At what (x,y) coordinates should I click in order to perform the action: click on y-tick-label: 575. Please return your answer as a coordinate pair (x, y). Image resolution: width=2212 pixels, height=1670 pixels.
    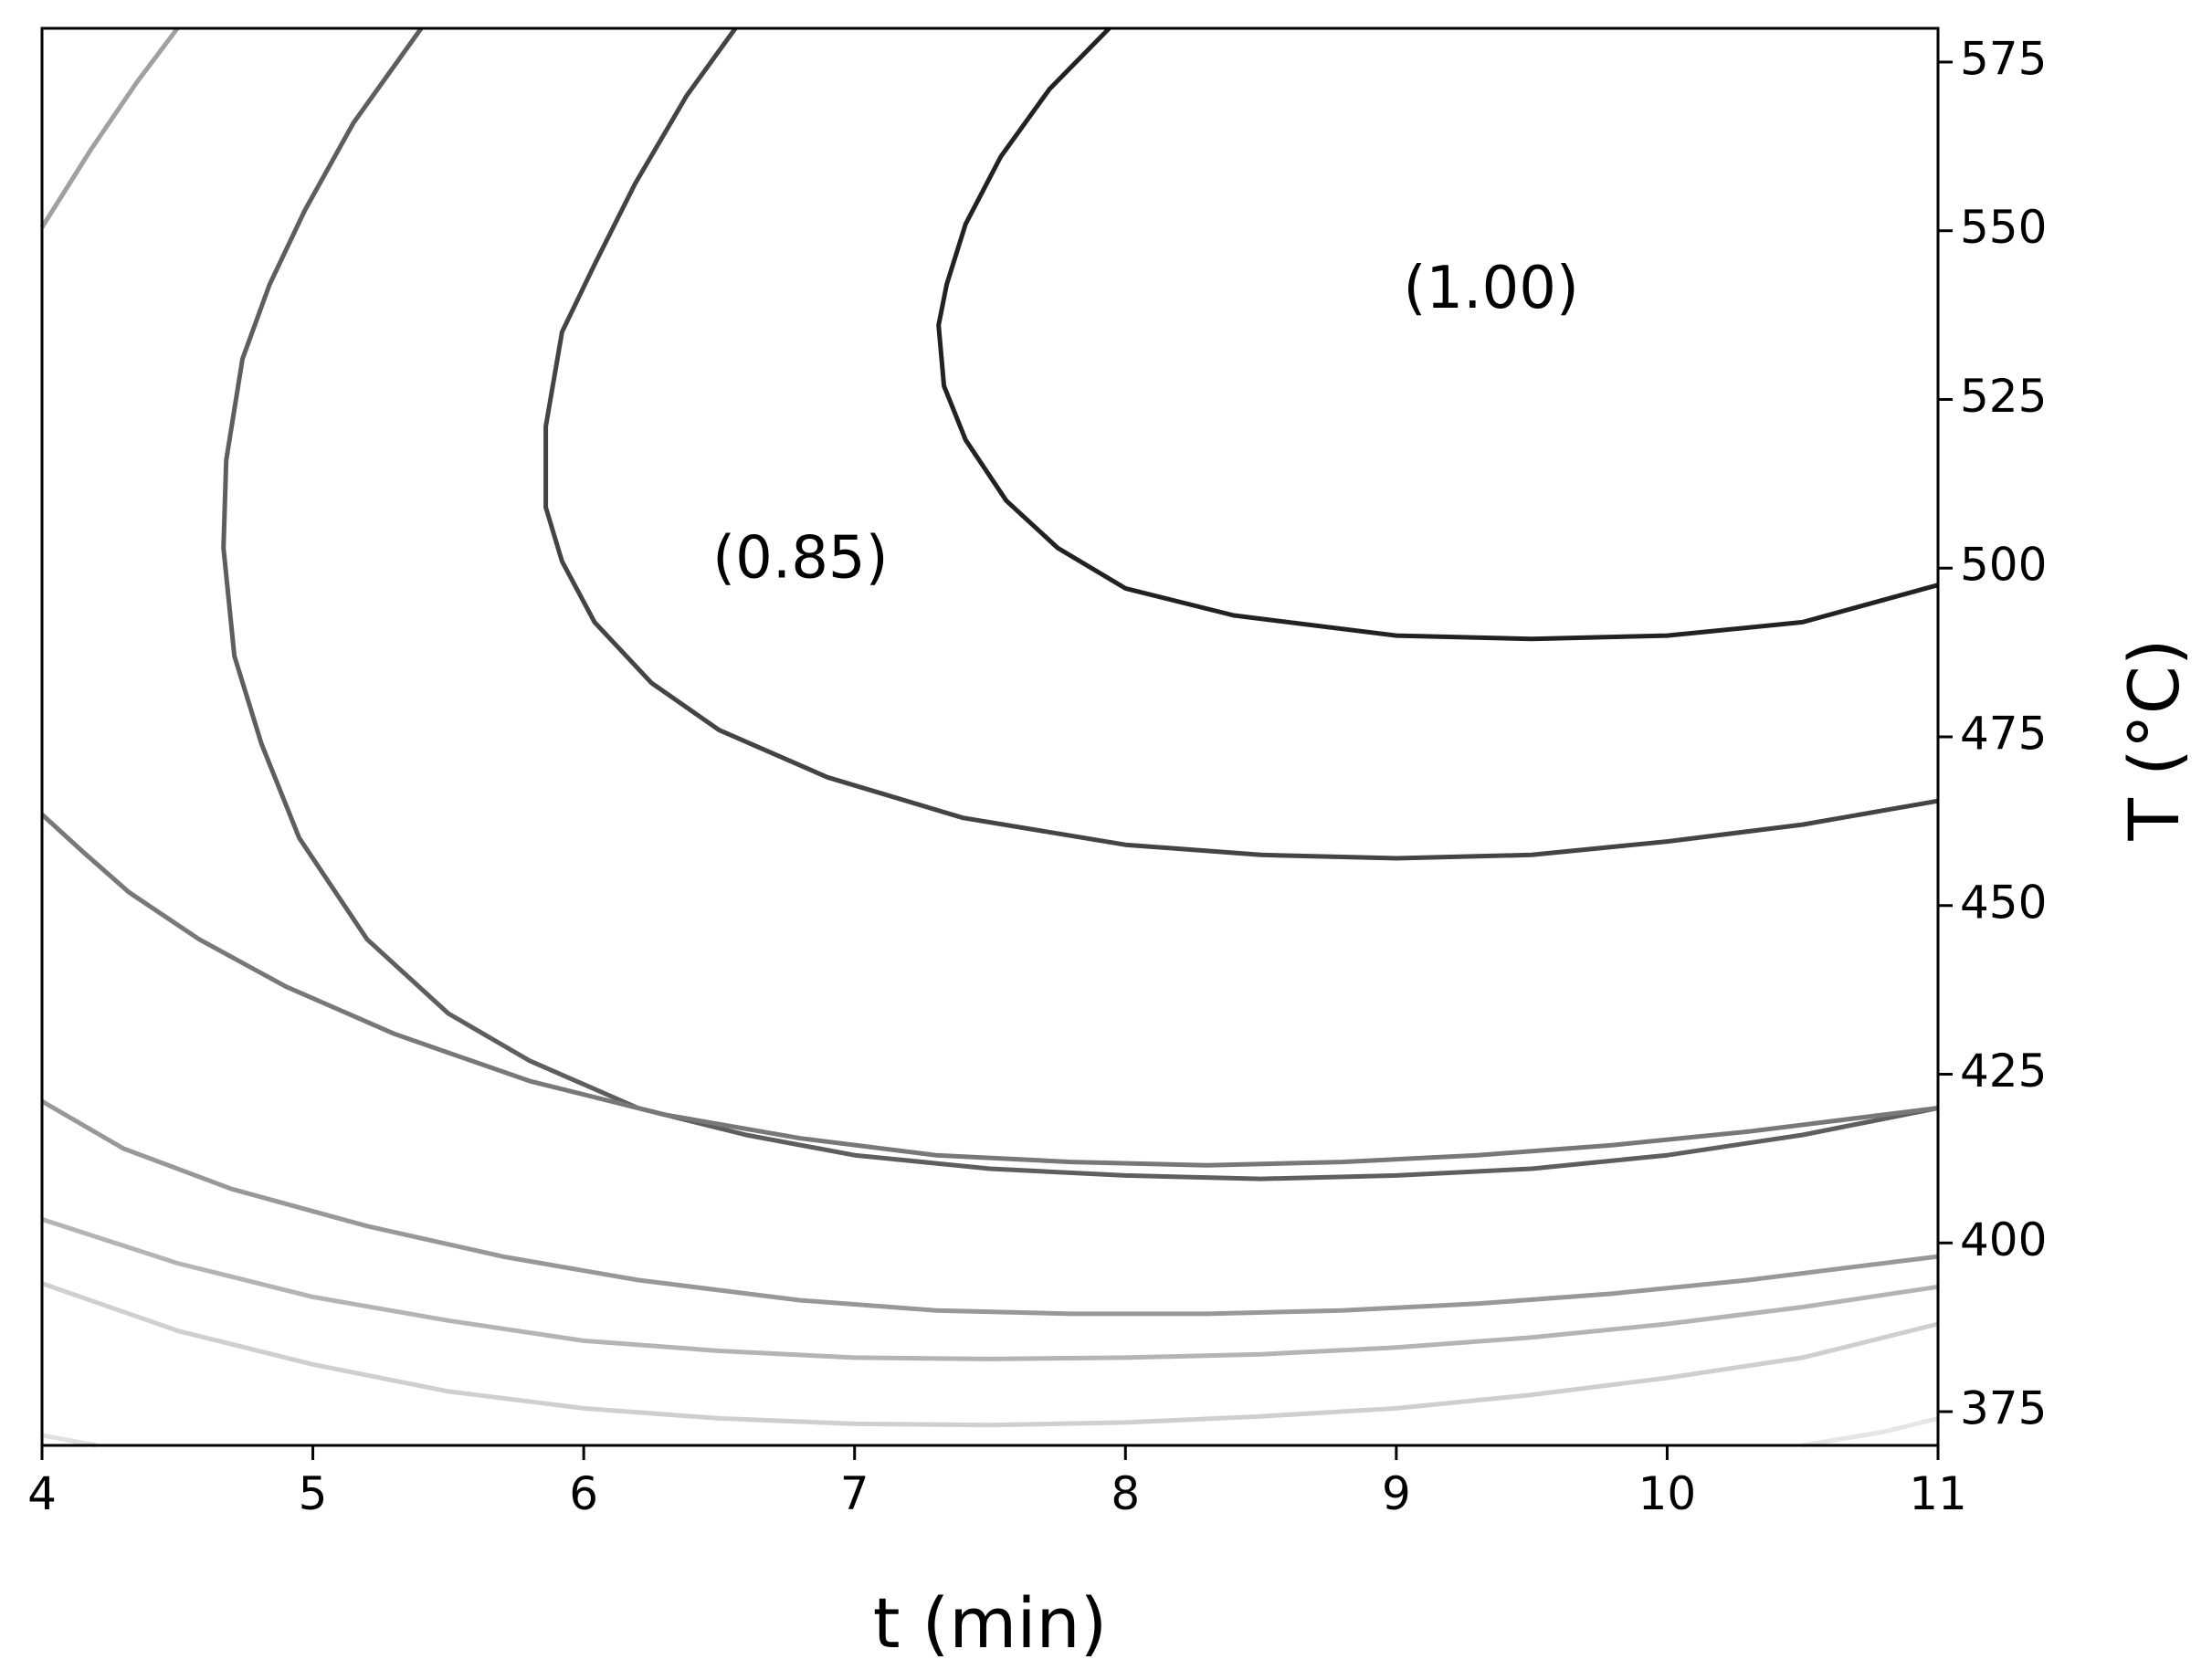
    Looking at the image, I should click on (2003, 59).